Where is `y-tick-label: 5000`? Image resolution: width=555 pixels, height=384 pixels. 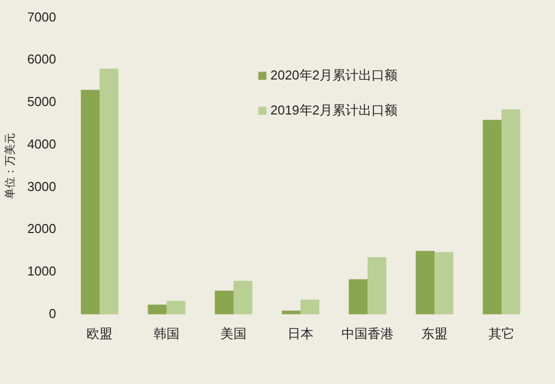 y-tick-label: 5000 is located at coordinates (41, 102).